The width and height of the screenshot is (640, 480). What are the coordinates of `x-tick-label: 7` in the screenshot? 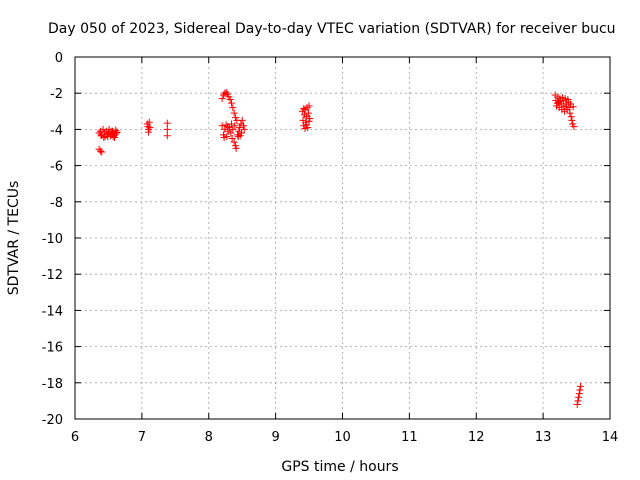 It's located at (142, 437).